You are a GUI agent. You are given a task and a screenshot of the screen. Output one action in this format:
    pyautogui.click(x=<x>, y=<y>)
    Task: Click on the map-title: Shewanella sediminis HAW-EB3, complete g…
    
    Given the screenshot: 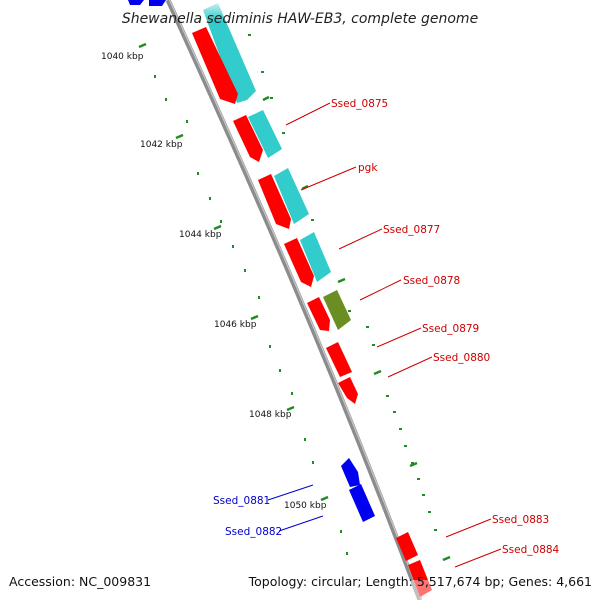 What is the action you would take?
    pyautogui.click(x=300, y=19)
    